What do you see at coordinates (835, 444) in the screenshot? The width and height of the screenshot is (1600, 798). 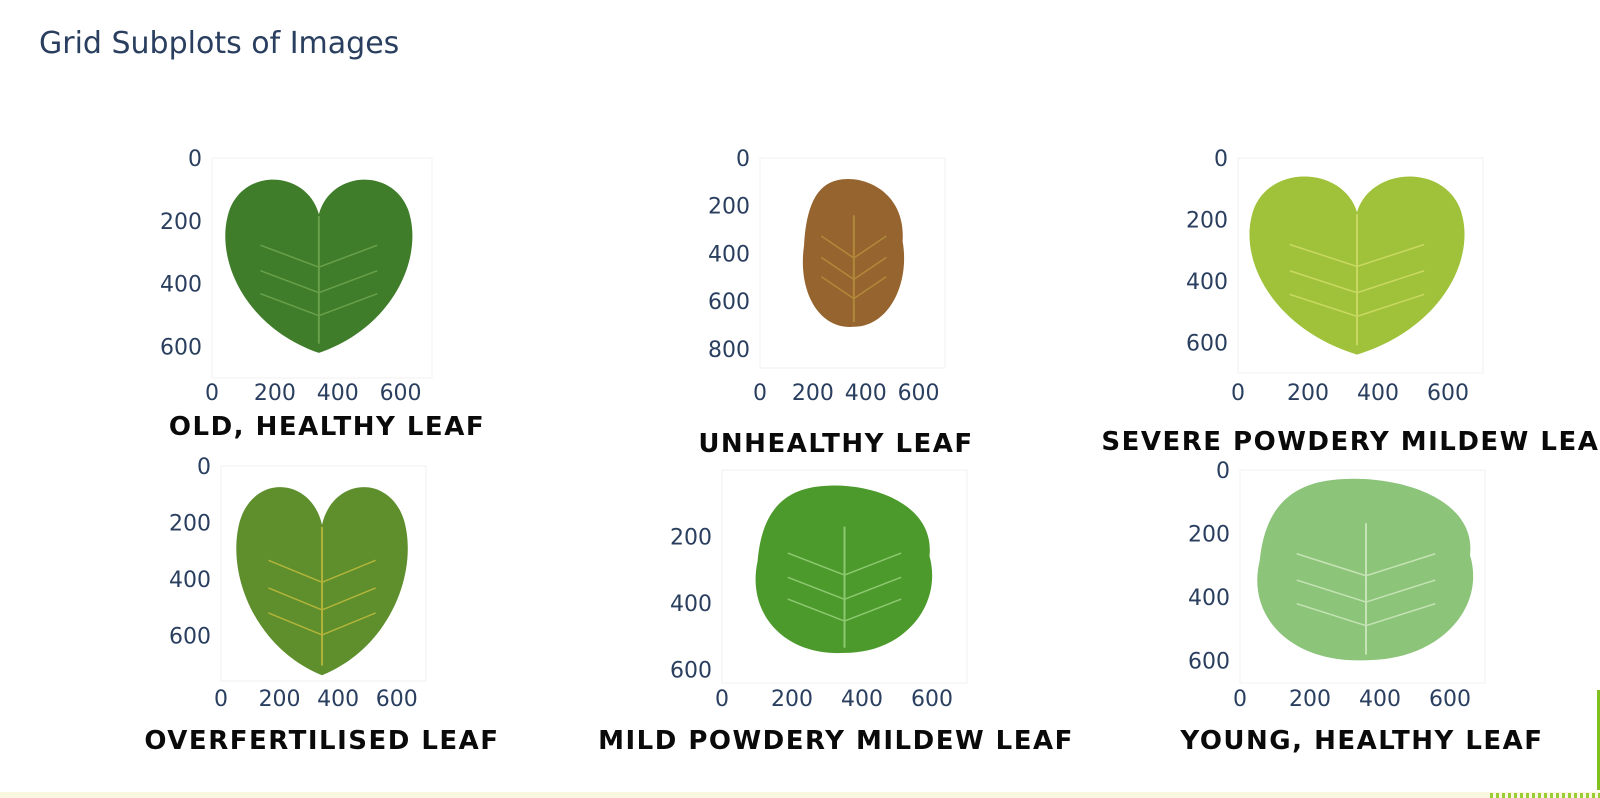 I see `subplot-title: UNHEALTHY LEAF` at bounding box center [835, 444].